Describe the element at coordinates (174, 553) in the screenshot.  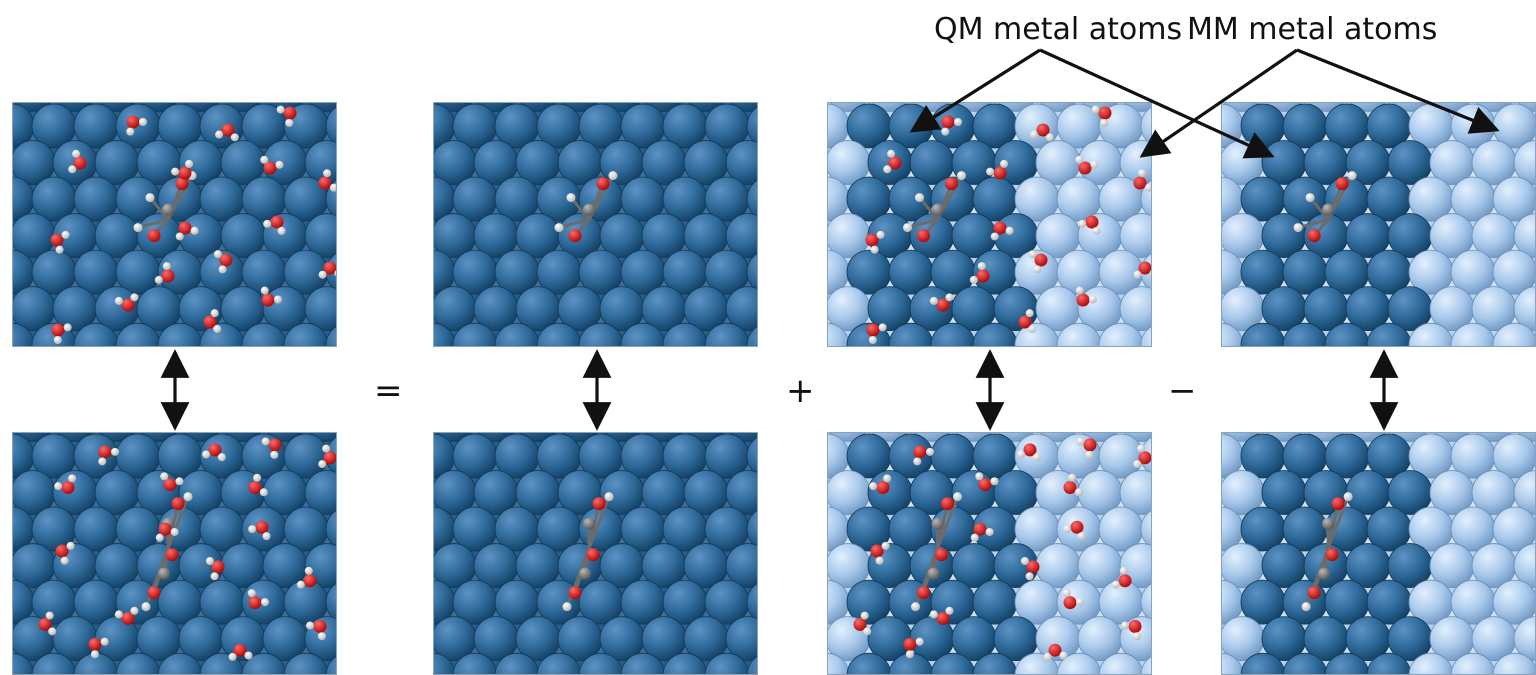
I see `slab-panel-1-bottom` at that location.